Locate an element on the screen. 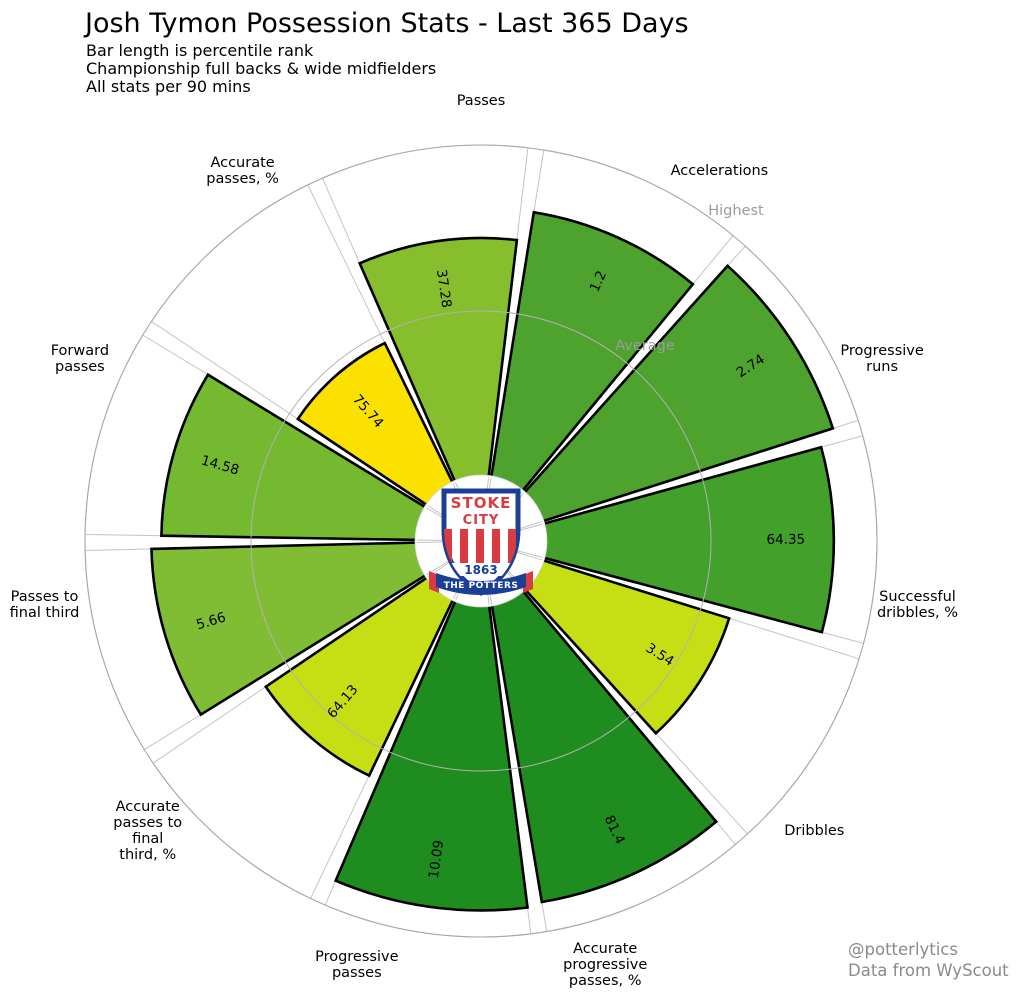  value-progressive-passes: 10.09 is located at coordinates (436, 859).